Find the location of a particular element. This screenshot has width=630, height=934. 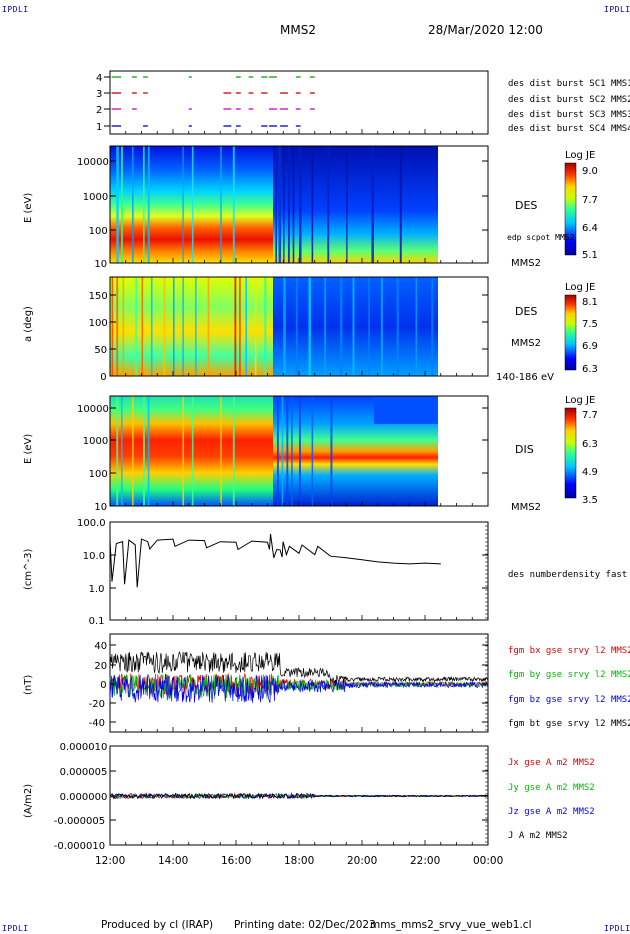

legend-jz: Jz gse A m2 MMS2 is located at coordinates (551, 812).